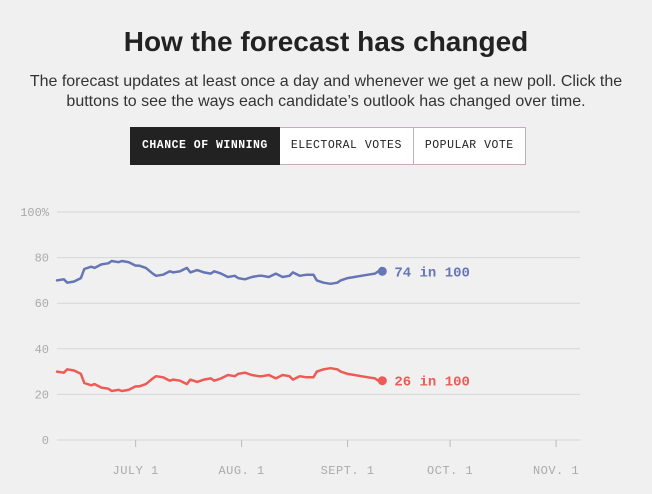 This screenshot has height=494, width=652. Describe the element at coordinates (42, 259) in the screenshot. I see `y-tick-label: 80` at that location.